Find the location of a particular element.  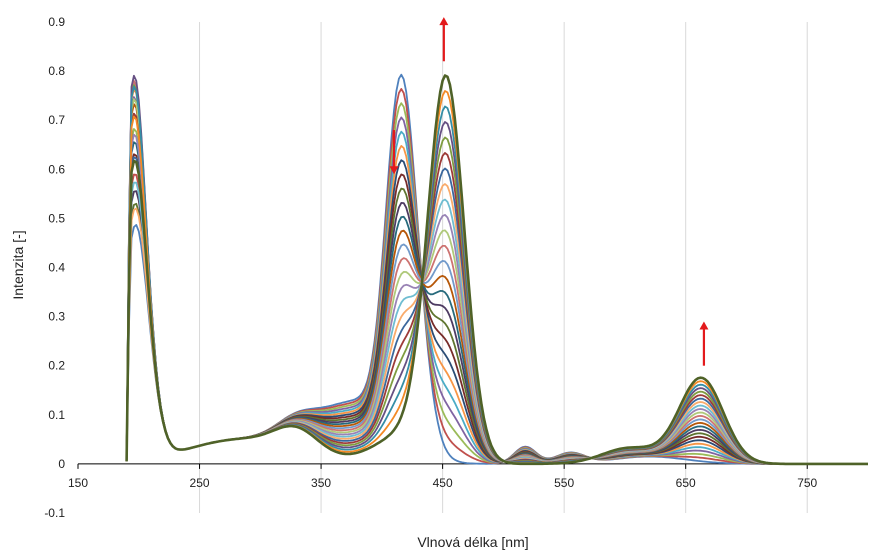

y-tick-label: 0.7 is located at coordinates (56, 120).